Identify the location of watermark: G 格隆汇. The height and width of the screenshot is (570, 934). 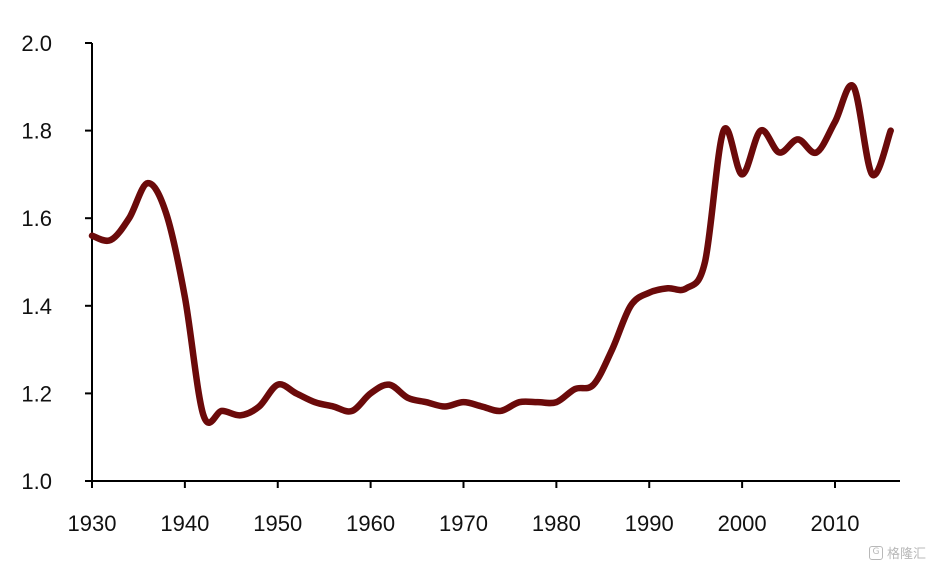
(897, 552).